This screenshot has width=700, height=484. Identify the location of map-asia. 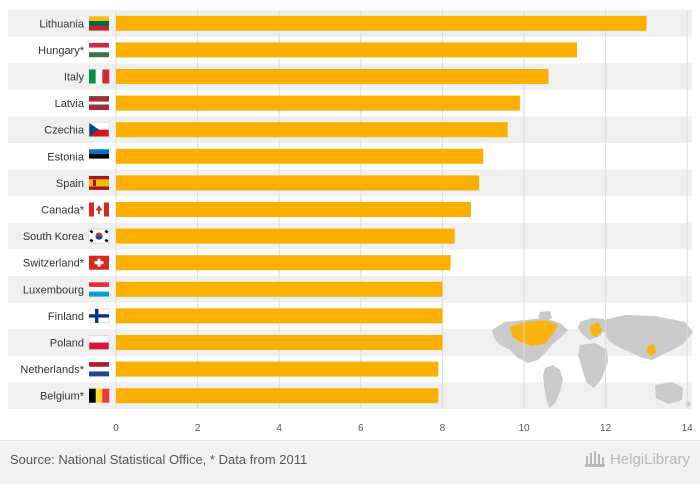
(648, 337).